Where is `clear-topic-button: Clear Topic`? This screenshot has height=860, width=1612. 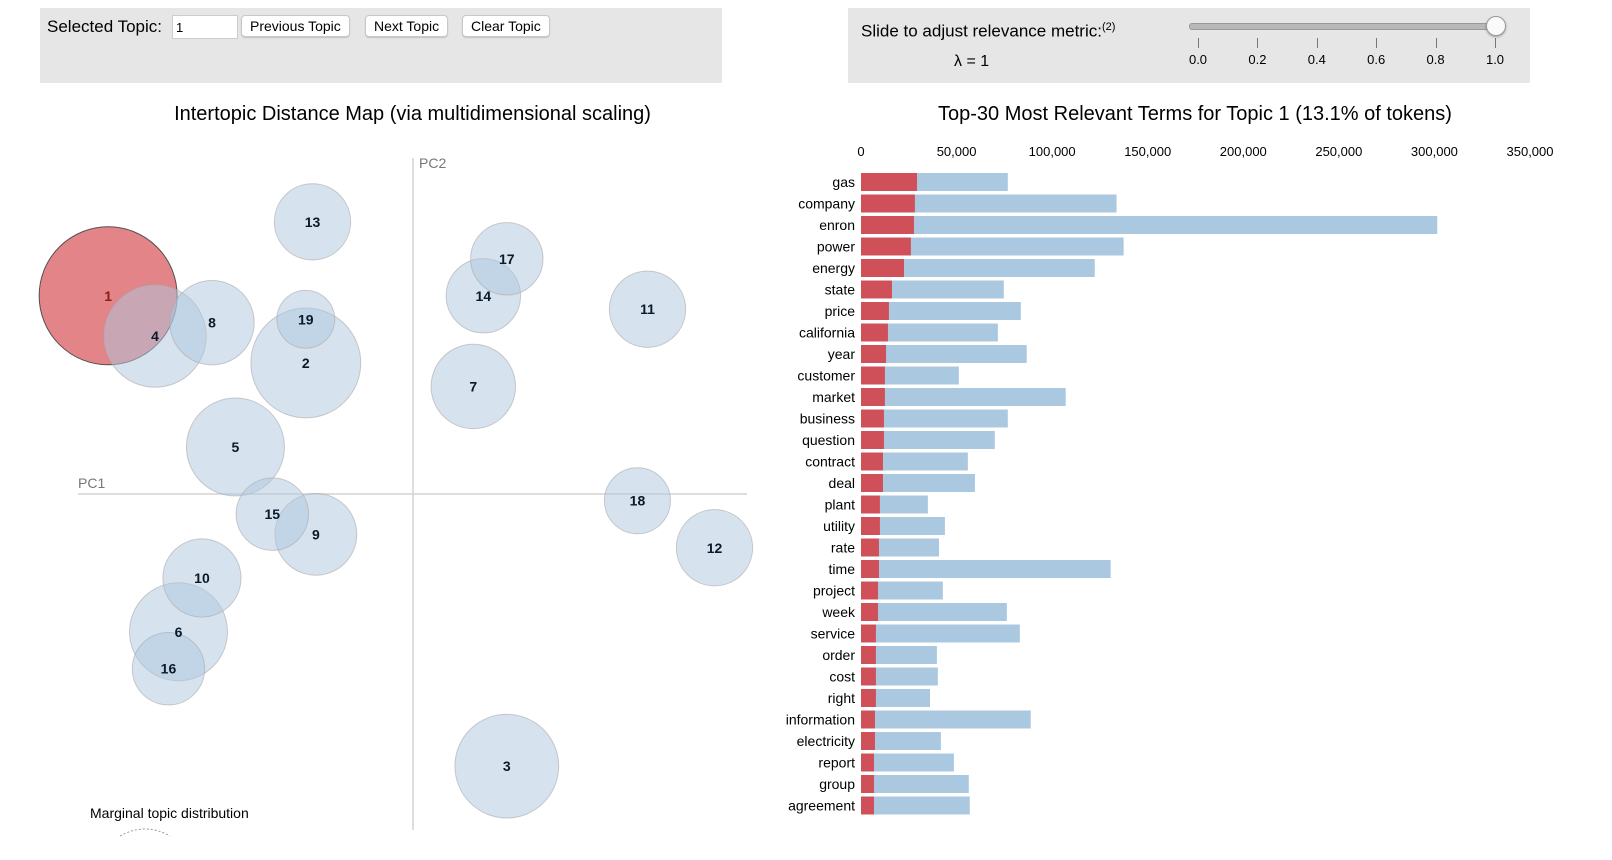 clear-topic-button: Clear Topic is located at coordinates (506, 26).